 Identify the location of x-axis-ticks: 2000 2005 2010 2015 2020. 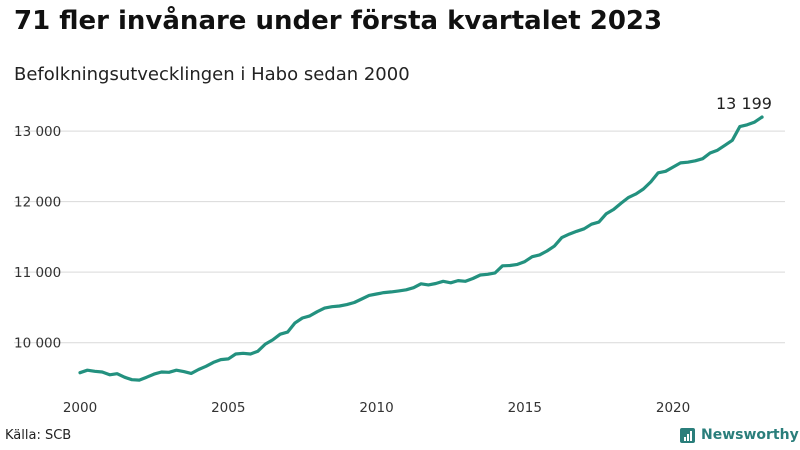
(376, 408).